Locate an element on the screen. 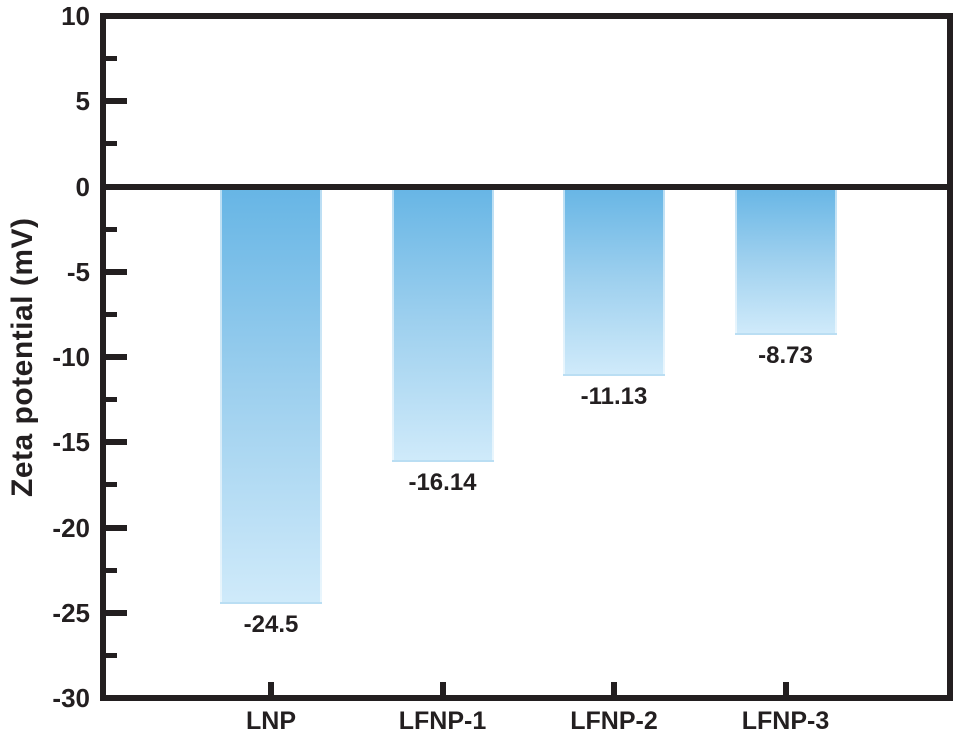 The image size is (953, 745). y-tick-label: -25 is located at coordinates (71, 612).